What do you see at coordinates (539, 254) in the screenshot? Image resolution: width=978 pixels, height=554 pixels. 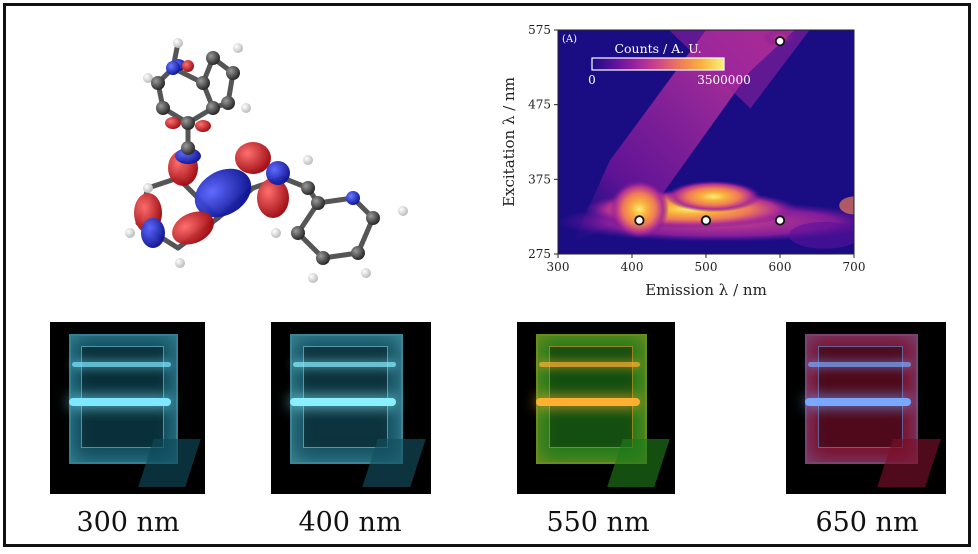 I see `y-tick-label: 275` at bounding box center [539, 254].